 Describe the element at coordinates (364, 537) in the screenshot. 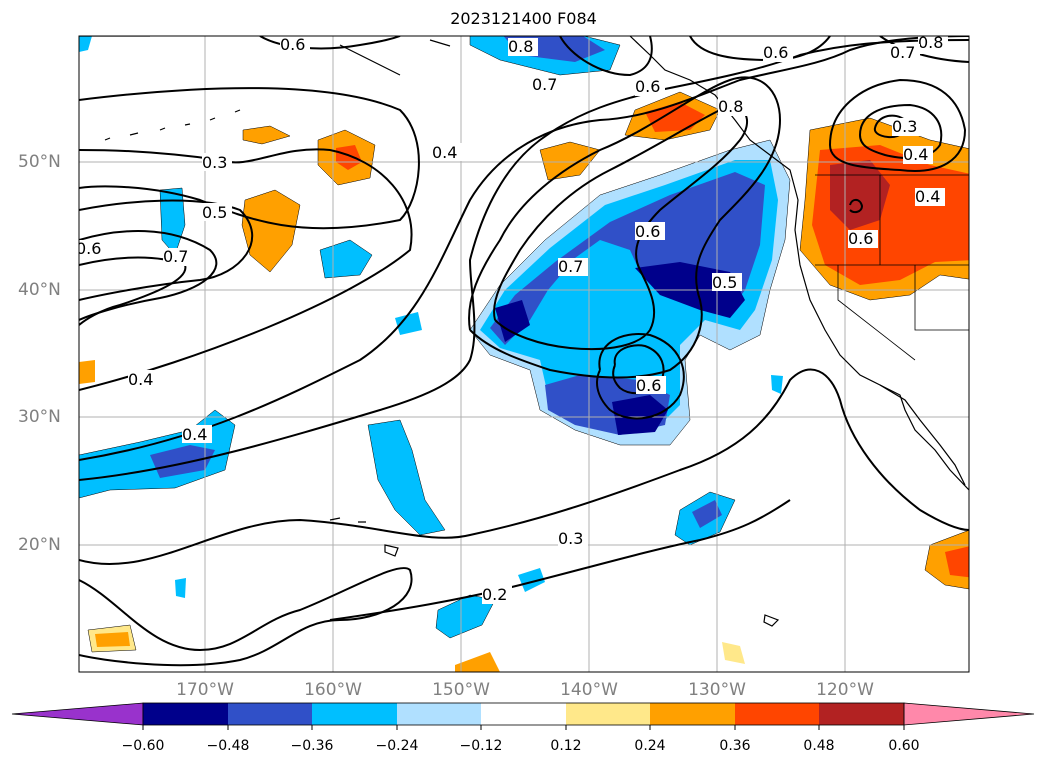

I see `hawaii-islands` at that location.